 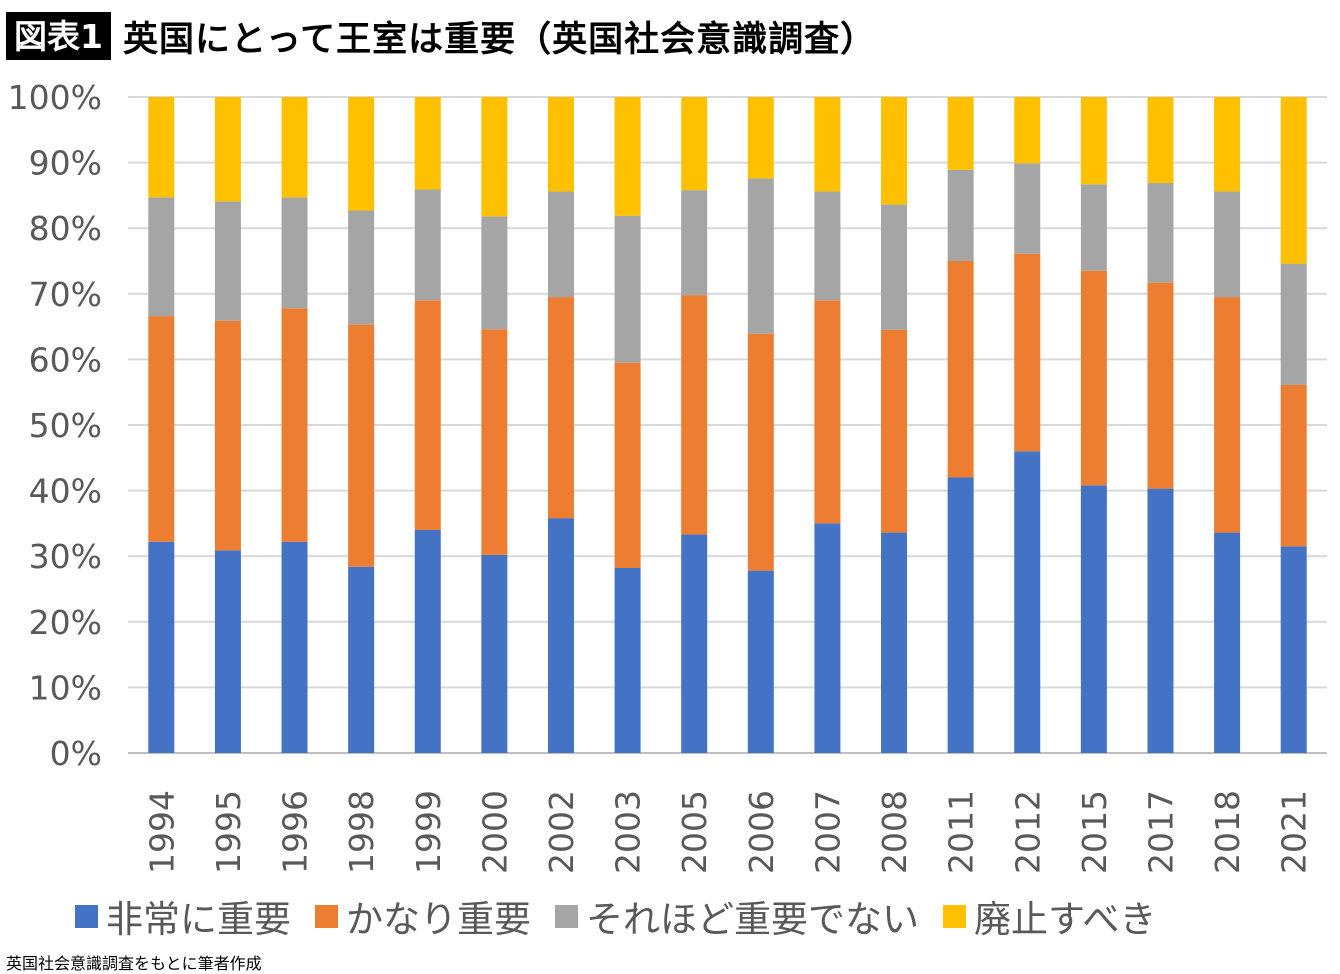 What do you see at coordinates (894, 832) in the screenshot?
I see `x-tick-label: 2008` at bounding box center [894, 832].